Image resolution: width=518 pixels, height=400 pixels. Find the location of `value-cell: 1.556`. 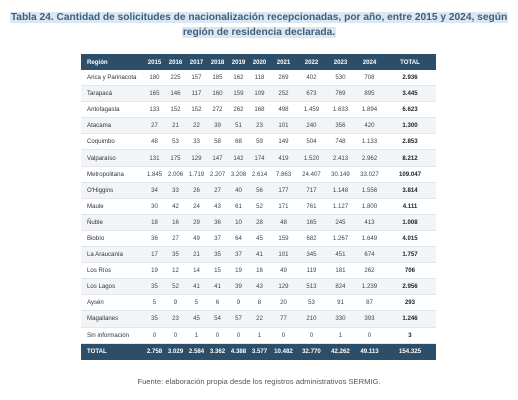

value-cell: 1.556 is located at coordinates (369, 190).